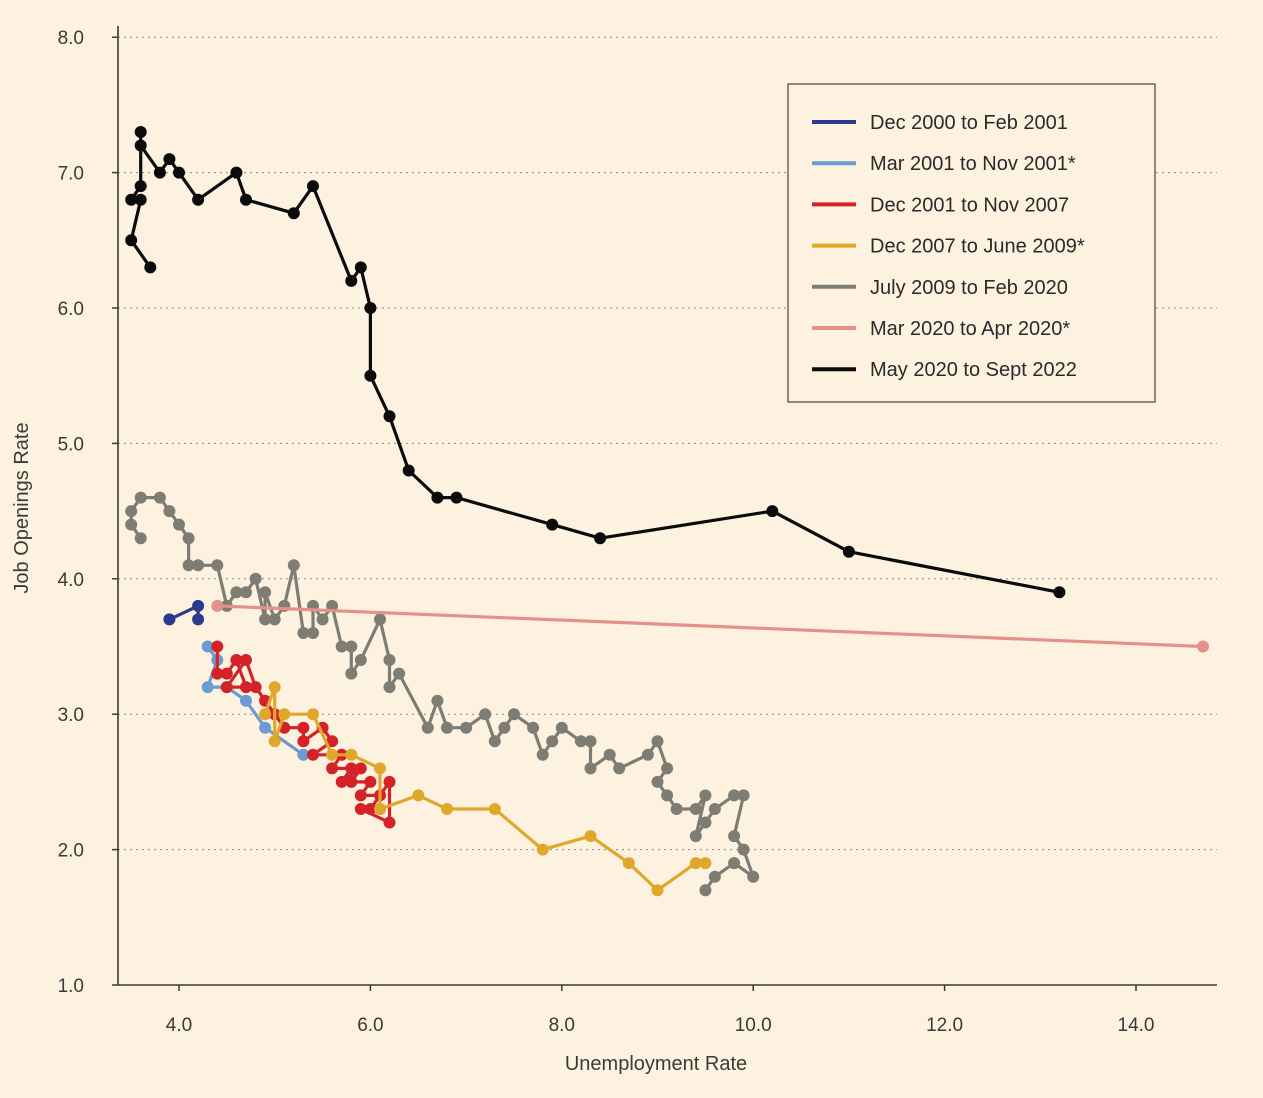  I want to click on x-tick-label: 14.0, so click(1136, 1025).